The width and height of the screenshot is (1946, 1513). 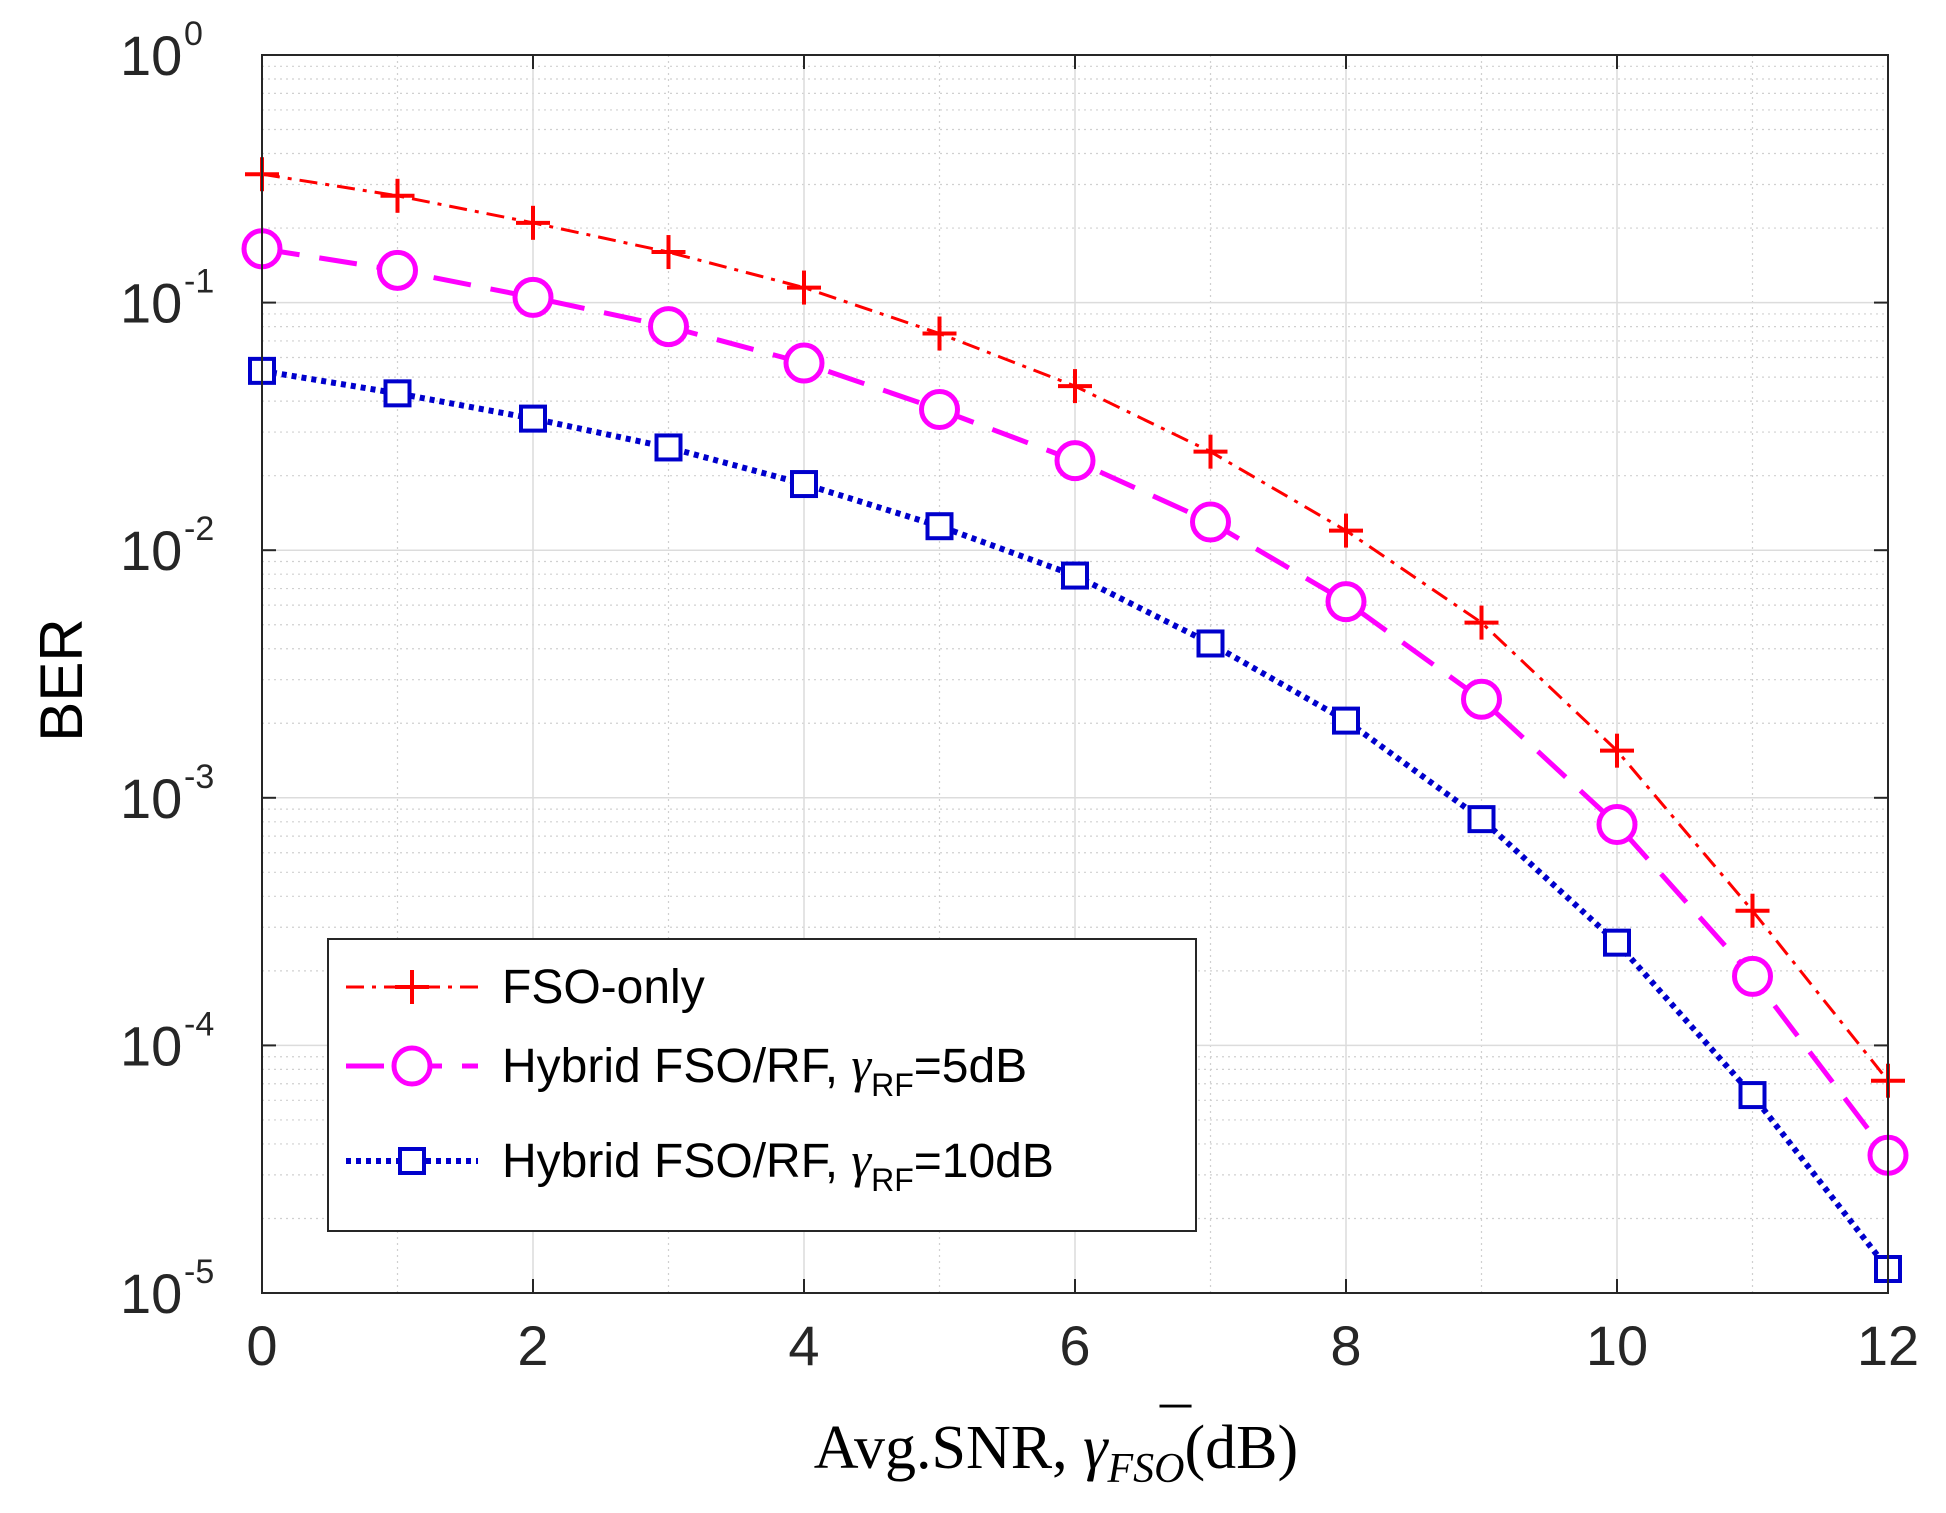 I want to click on legend-sample-fso-only, so click(x=412, y=987).